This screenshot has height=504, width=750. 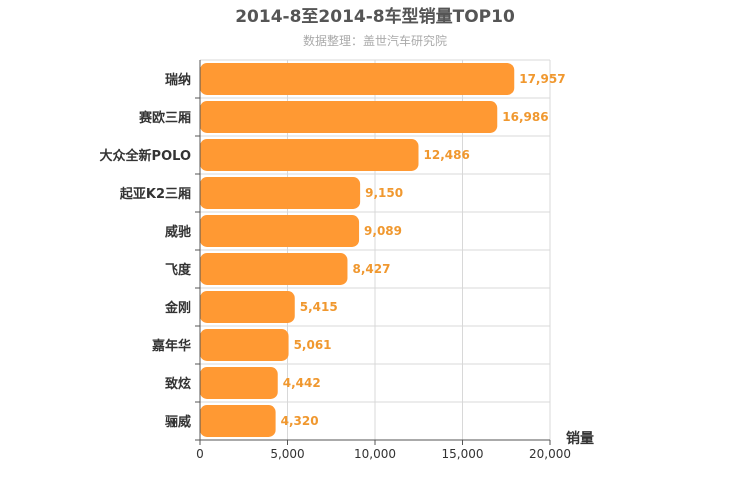 I want to click on bar-value-label: 9,089, so click(x=383, y=231).